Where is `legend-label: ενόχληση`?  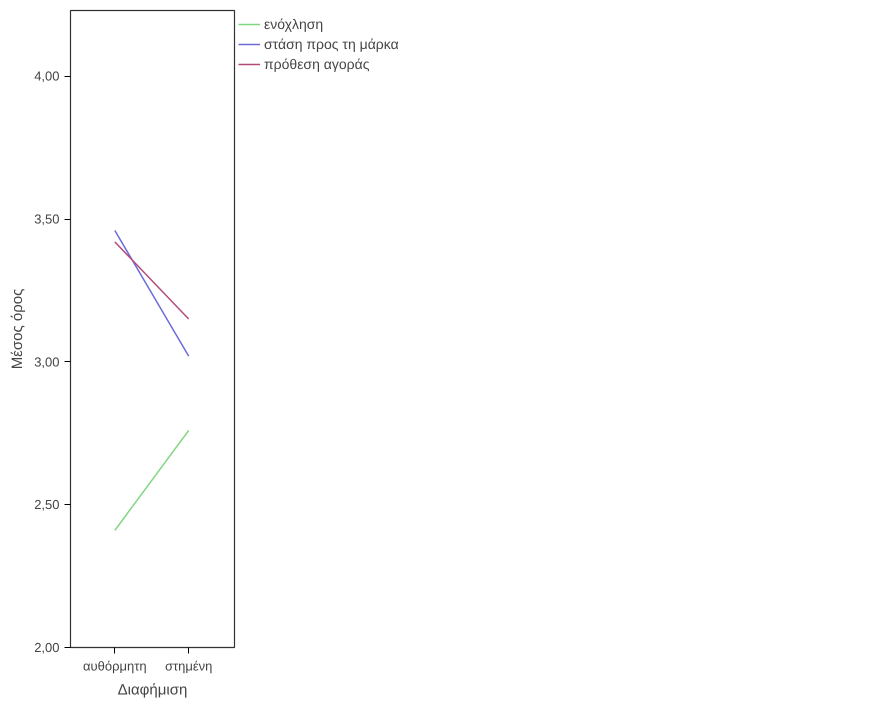
legend-label: ενόχληση is located at coordinates (294, 24).